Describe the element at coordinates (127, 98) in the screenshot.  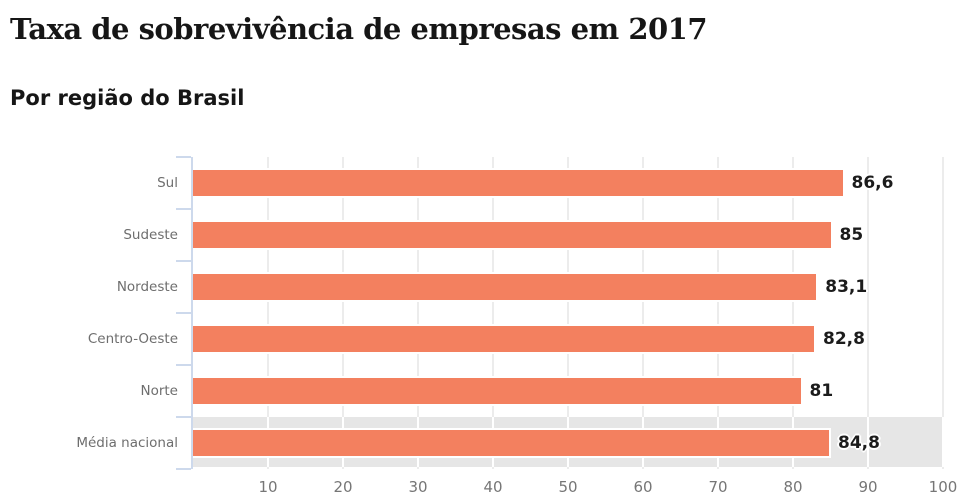
I see `chart-subtitle: Por região do Brasil` at that location.